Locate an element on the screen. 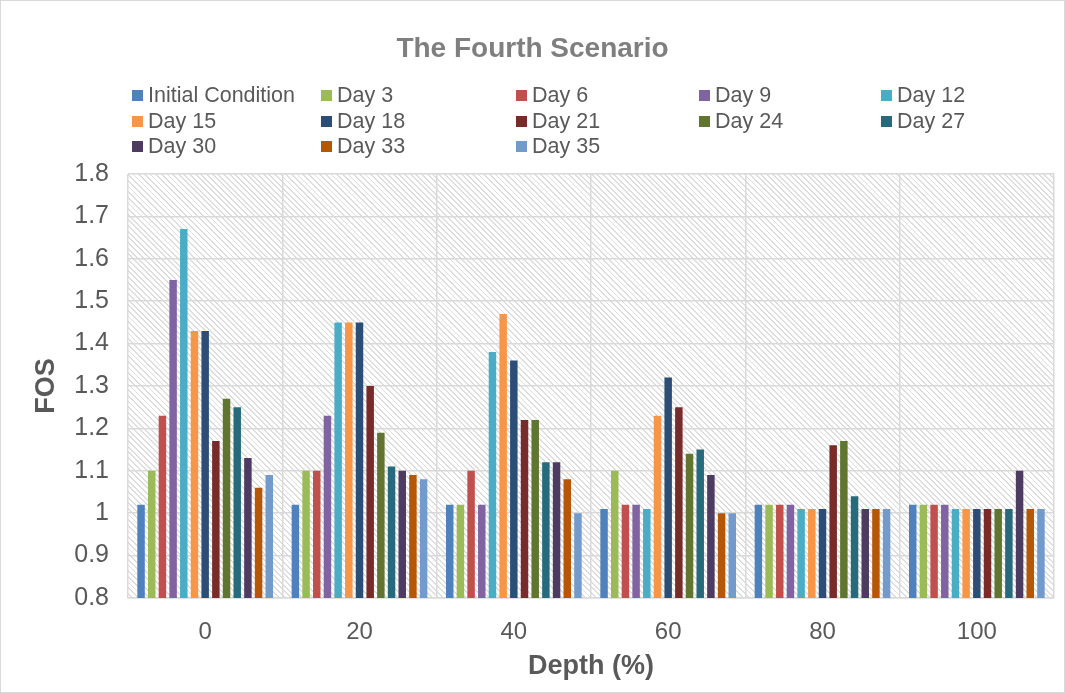  legend-label: Day 24 is located at coordinates (749, 121).